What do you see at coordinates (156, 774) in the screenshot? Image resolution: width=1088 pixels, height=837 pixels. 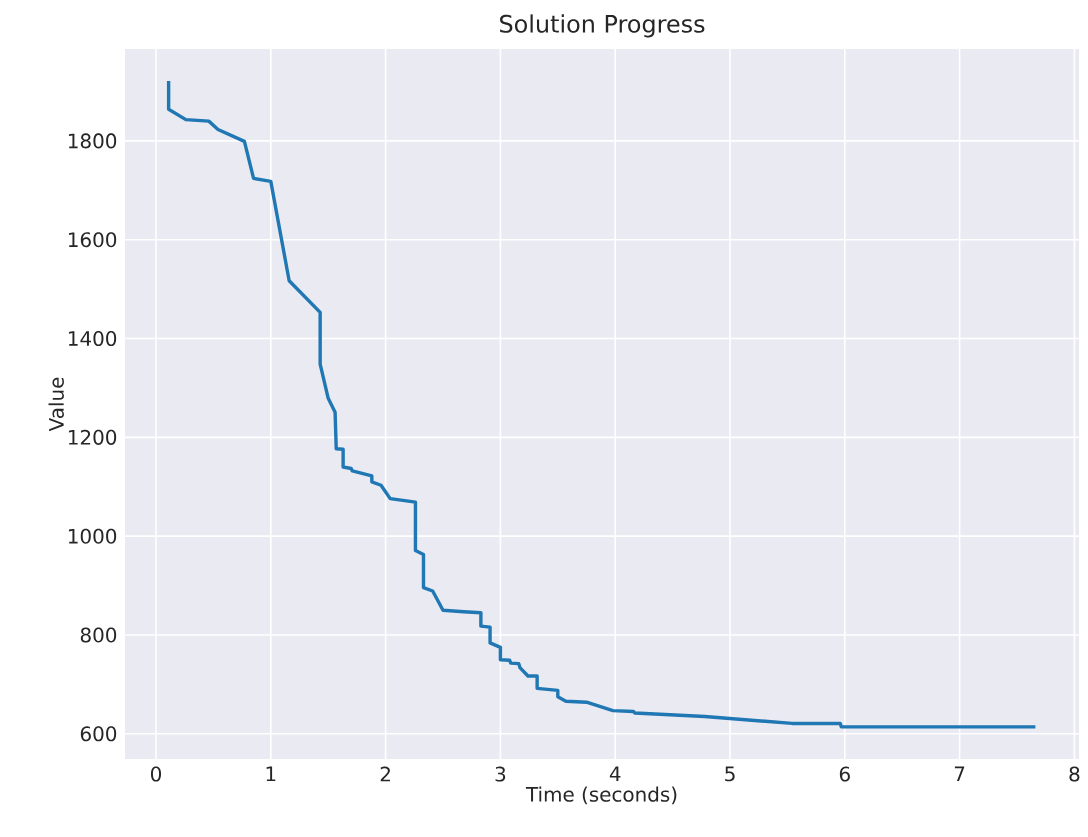 I see `x-tick-label: 0` at bounding box center [156, 774].